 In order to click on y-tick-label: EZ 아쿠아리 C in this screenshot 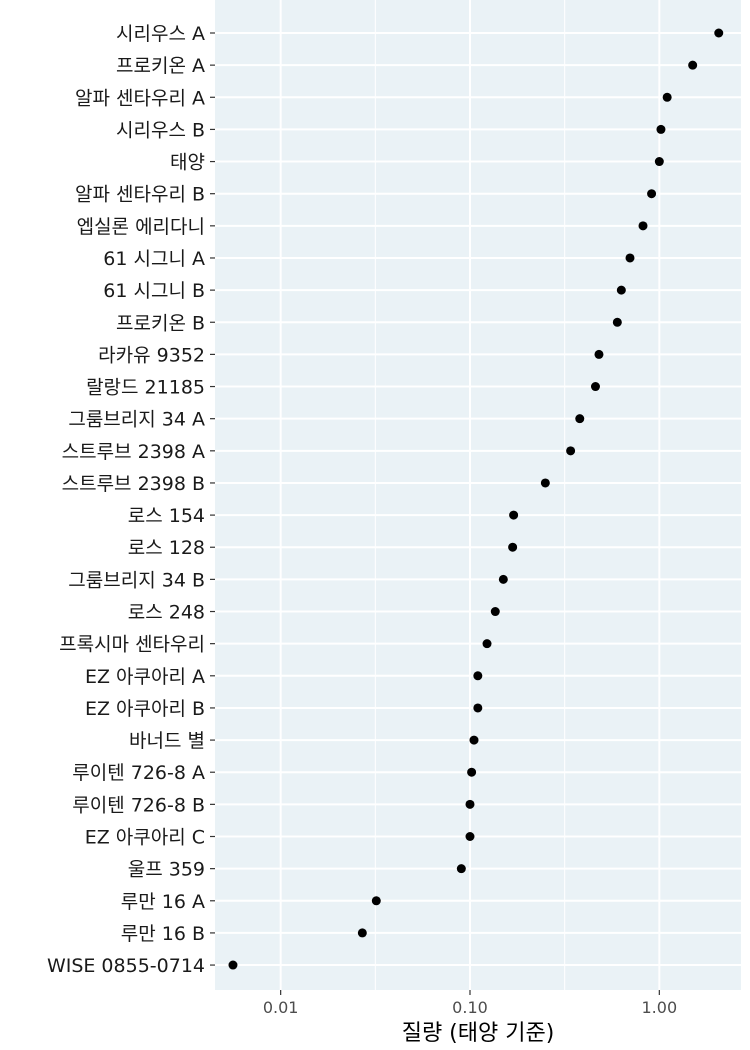, I will do `click(145, 838)`.